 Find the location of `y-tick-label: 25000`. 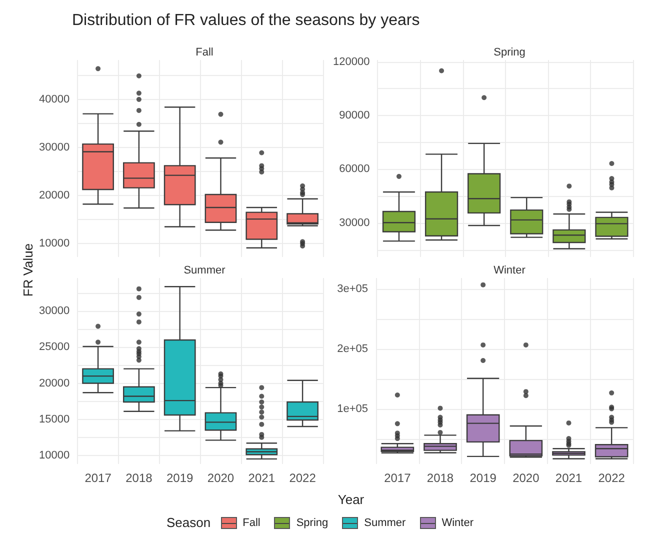

y-tick-label: 25000 is located at coordinates (54, 347).